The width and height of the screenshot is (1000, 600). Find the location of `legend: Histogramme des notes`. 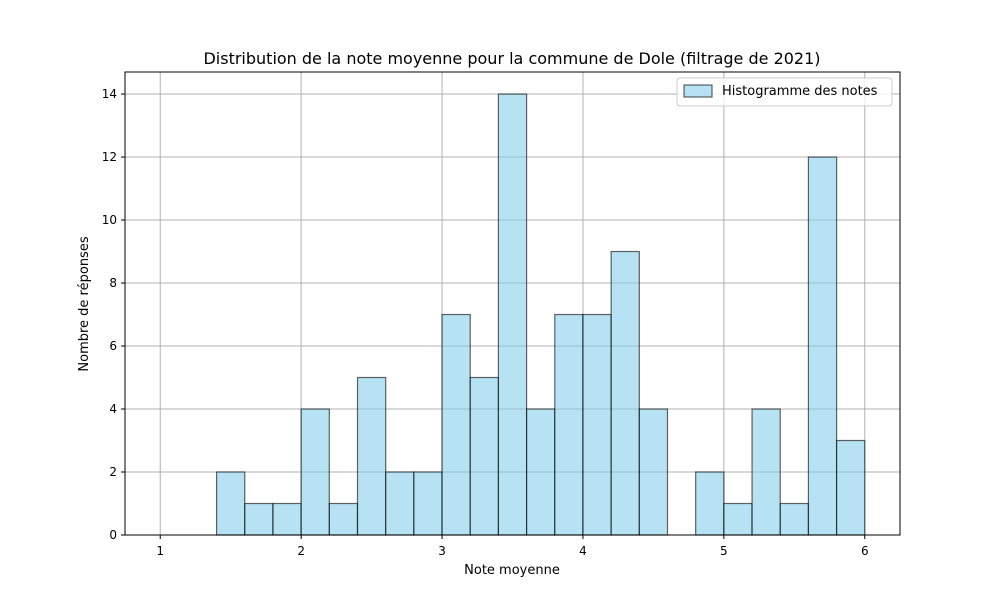

legend: Histogramme des notes is located at coordinates (784, 92).